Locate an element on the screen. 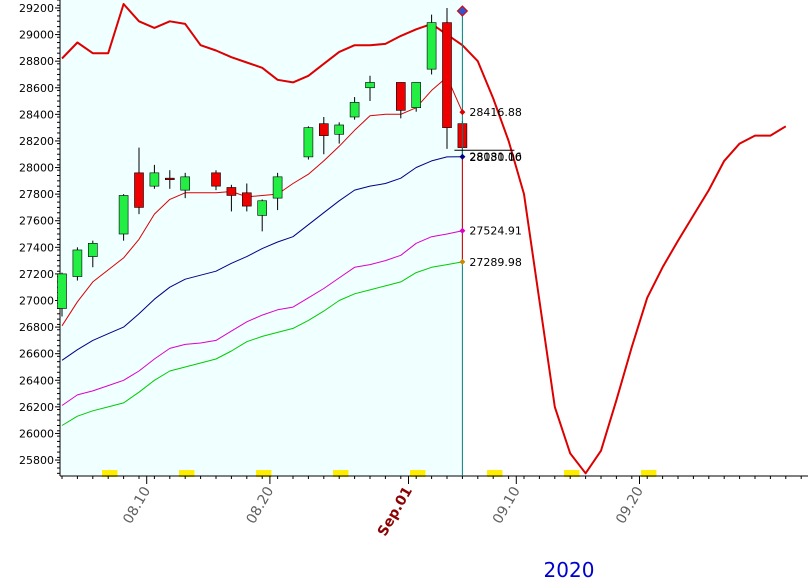  y-tick-label: 27000 is located at coordinates (36, 300).